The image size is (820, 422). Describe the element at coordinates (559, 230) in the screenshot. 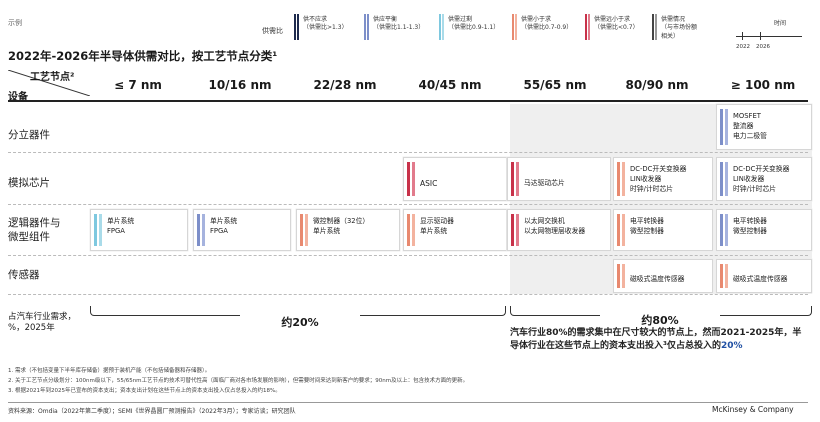

I see `card-logic-55-65nm: 以太网交换机 以太网物理层收发器` at that location.